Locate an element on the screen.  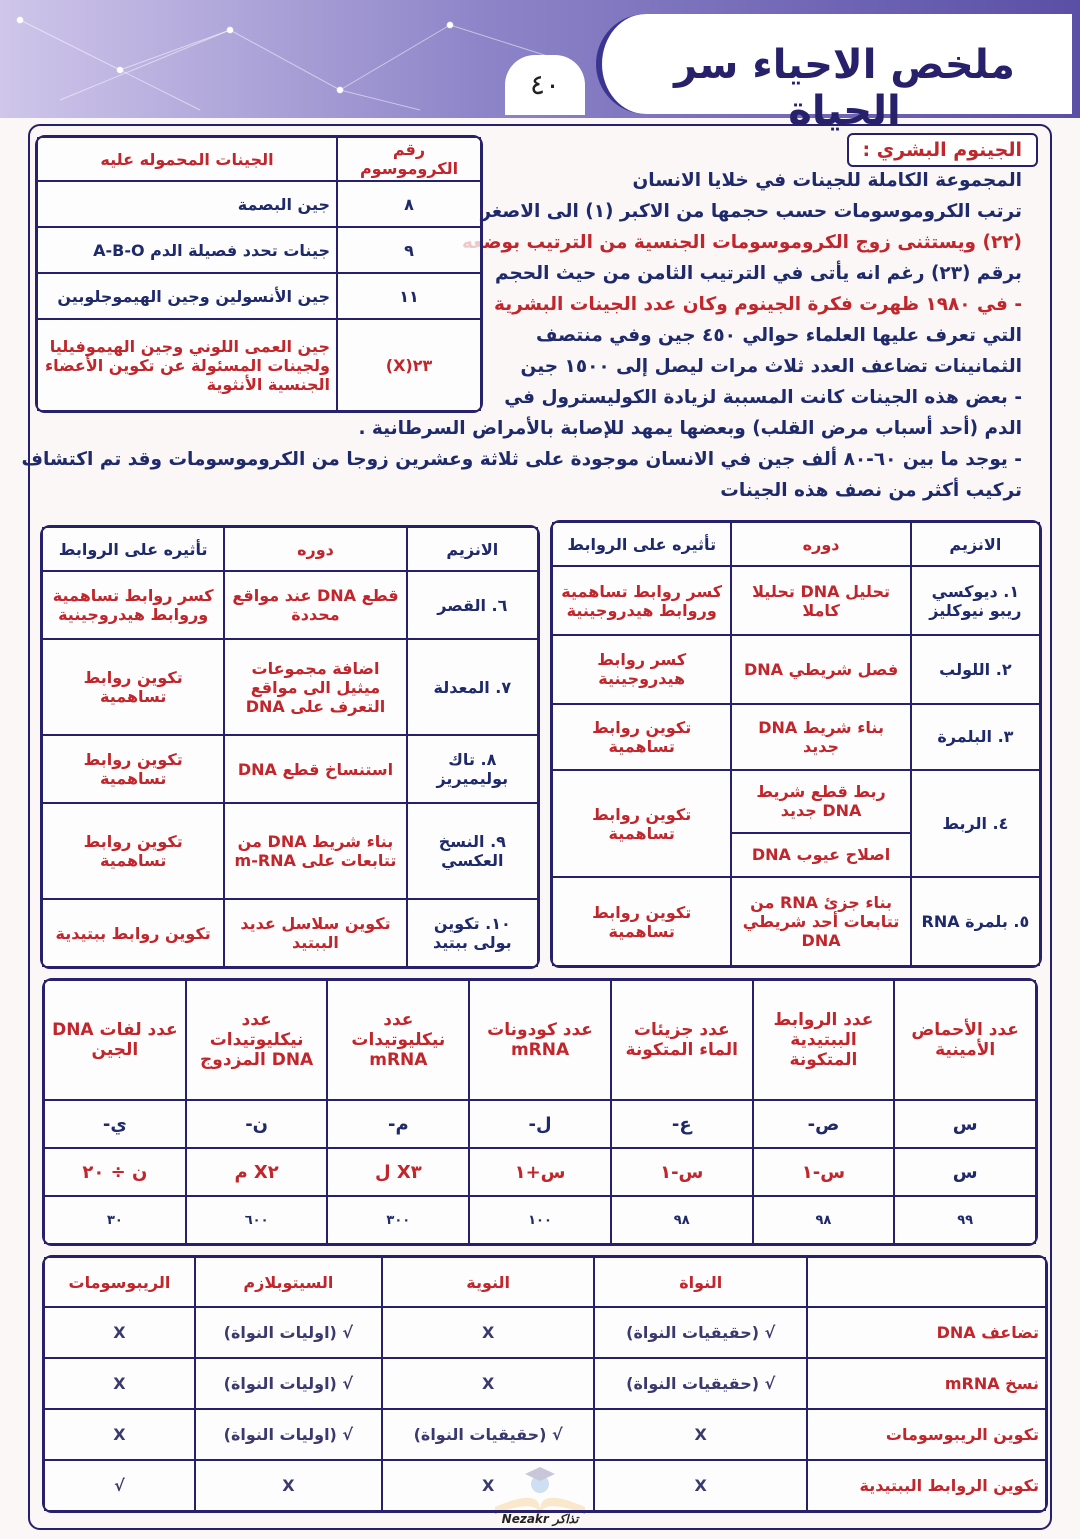
row-label: نسخ mRNA is located at coordinates (926, 1383).